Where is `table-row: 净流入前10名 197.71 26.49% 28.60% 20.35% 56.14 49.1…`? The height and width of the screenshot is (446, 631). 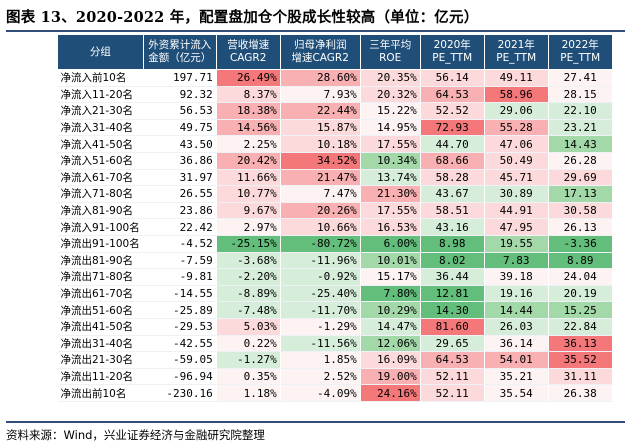
table-row: 净流入前10名 197.71 26.49% 28.60% 20.35% 56.14 49.1… is located at coordinates (335, 78).